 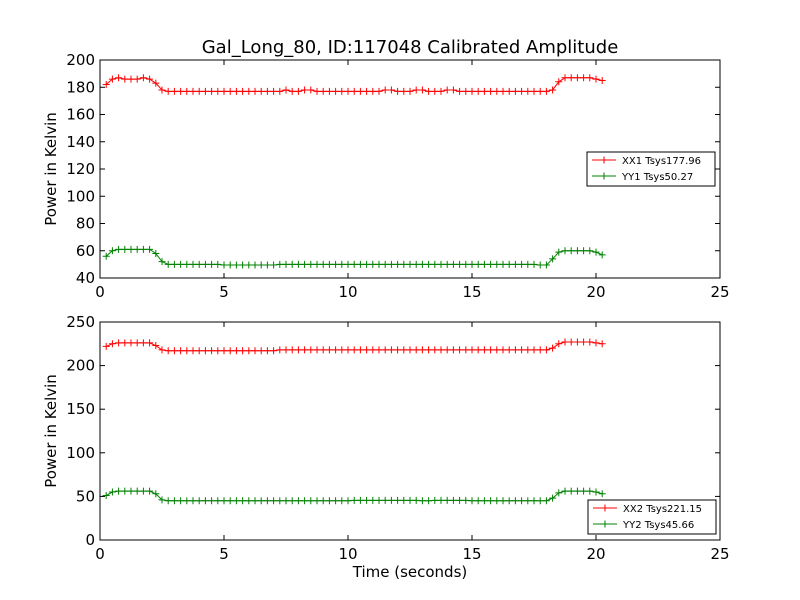 I want to click on x-tick-label: 15, so click(x=471, y=292).